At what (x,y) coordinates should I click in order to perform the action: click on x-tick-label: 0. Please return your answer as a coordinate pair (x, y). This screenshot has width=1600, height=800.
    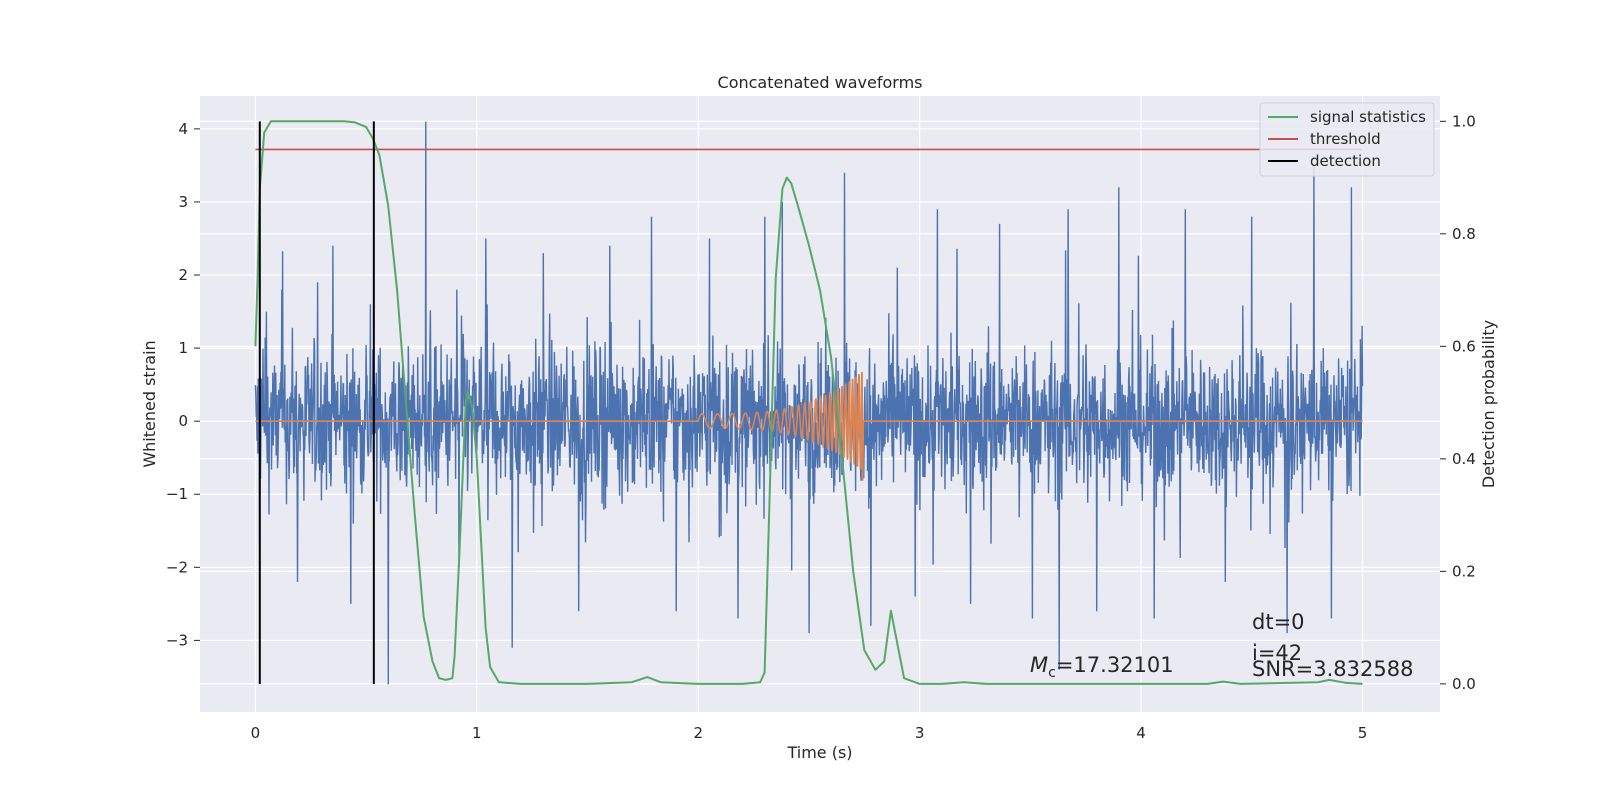
    Looking at the image, I should click on (256, 733).